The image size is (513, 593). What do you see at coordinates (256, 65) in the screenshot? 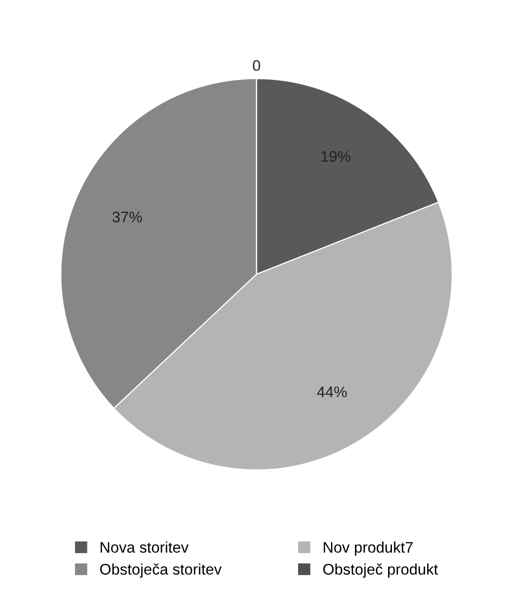
I see `text: 0` at bounding box center [256, 65].